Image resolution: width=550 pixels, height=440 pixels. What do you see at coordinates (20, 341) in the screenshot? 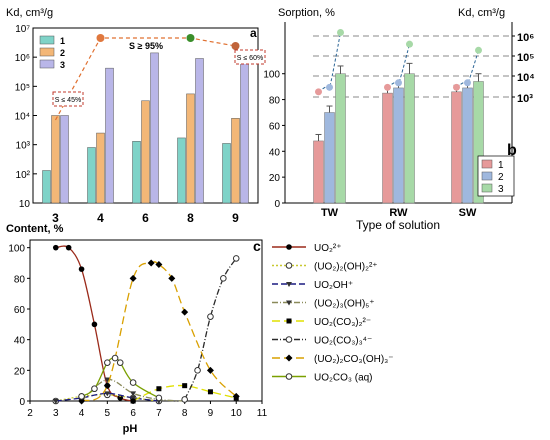
I see `panel-c-ytick-label: 40` at bounding box center [20, 341].